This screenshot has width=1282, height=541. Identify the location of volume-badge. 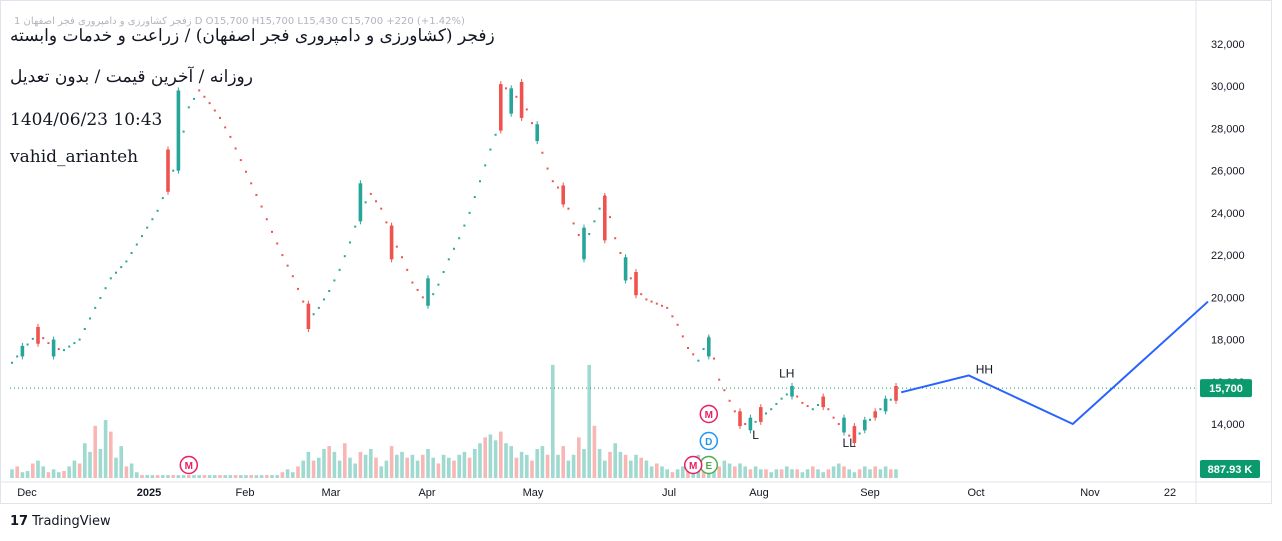
(1230, 469).